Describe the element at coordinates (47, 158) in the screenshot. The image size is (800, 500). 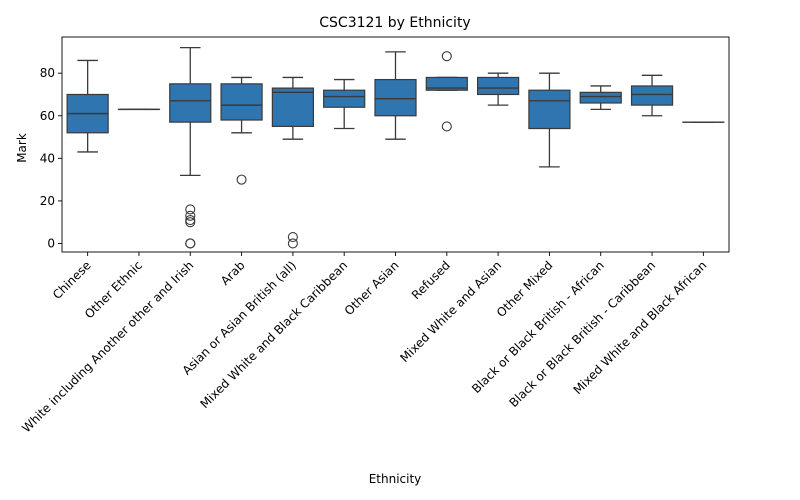
I see `y-tick-label: 40` at that location.